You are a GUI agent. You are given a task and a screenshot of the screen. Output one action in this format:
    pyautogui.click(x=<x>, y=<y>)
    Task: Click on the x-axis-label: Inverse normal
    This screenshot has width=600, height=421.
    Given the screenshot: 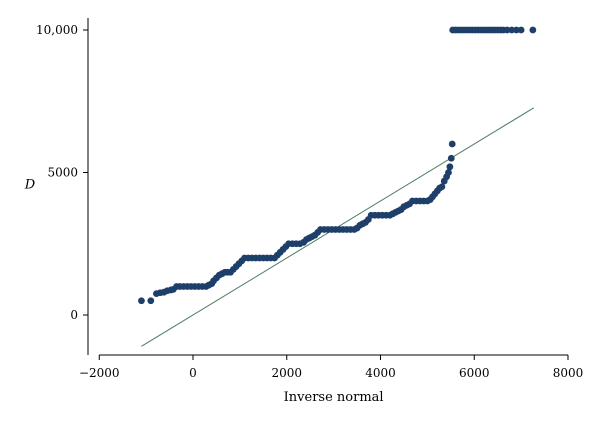 What is the action you would take?
    pyautogui.click(x=334, y=397)
    